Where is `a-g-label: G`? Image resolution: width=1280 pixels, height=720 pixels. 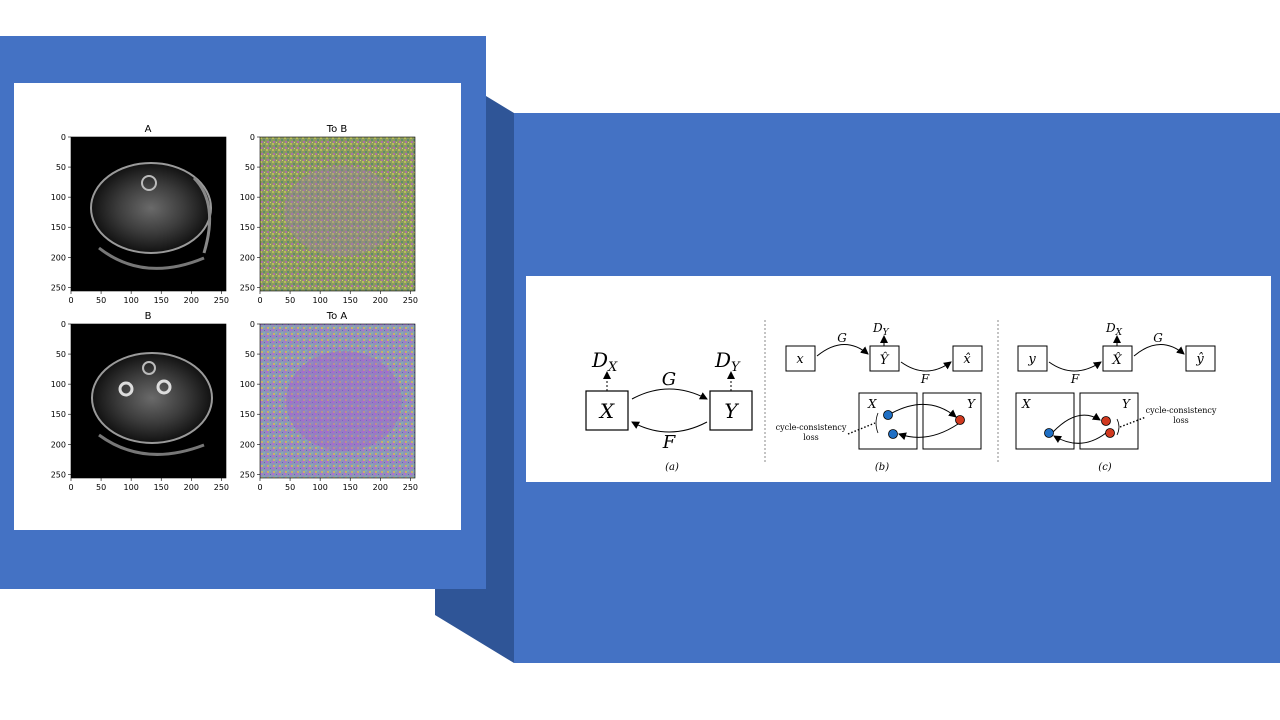 a-g-label: G is located at coordinates (669, 379).